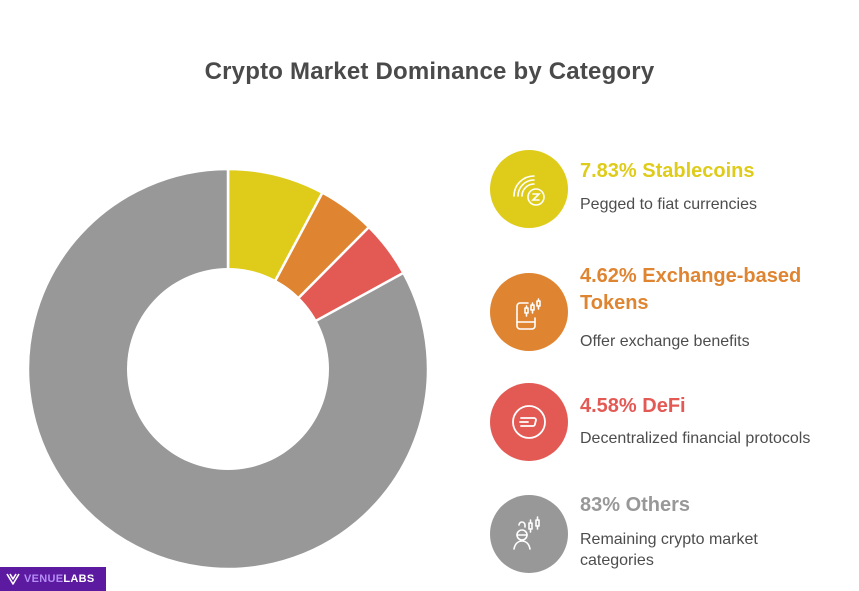 The height and width of the screenshot is (591, 859). What do you see at coordinates (695, 438) in the screenshot?
I see `legend-description: Decentralized financial protocols` at bounding box center [695, 438].